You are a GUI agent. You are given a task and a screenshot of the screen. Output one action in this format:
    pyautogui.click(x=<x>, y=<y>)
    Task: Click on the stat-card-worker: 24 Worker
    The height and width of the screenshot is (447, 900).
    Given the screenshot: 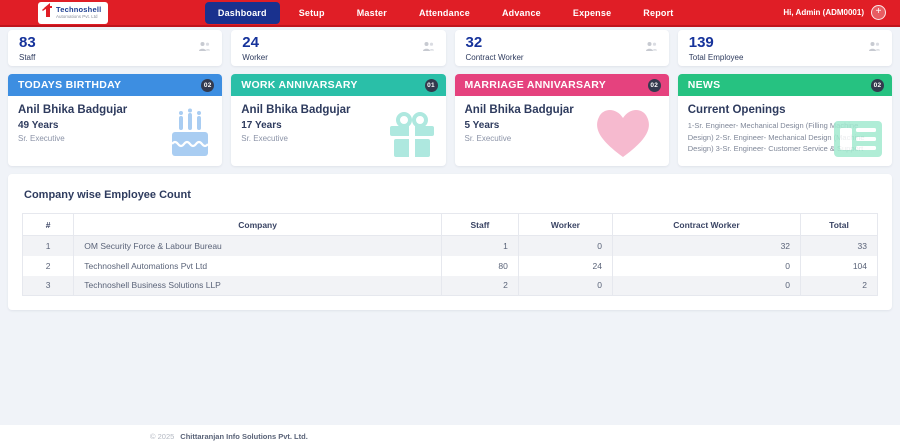 What is the action you would take?
    pyautogui.click(x=338, y=48)
    